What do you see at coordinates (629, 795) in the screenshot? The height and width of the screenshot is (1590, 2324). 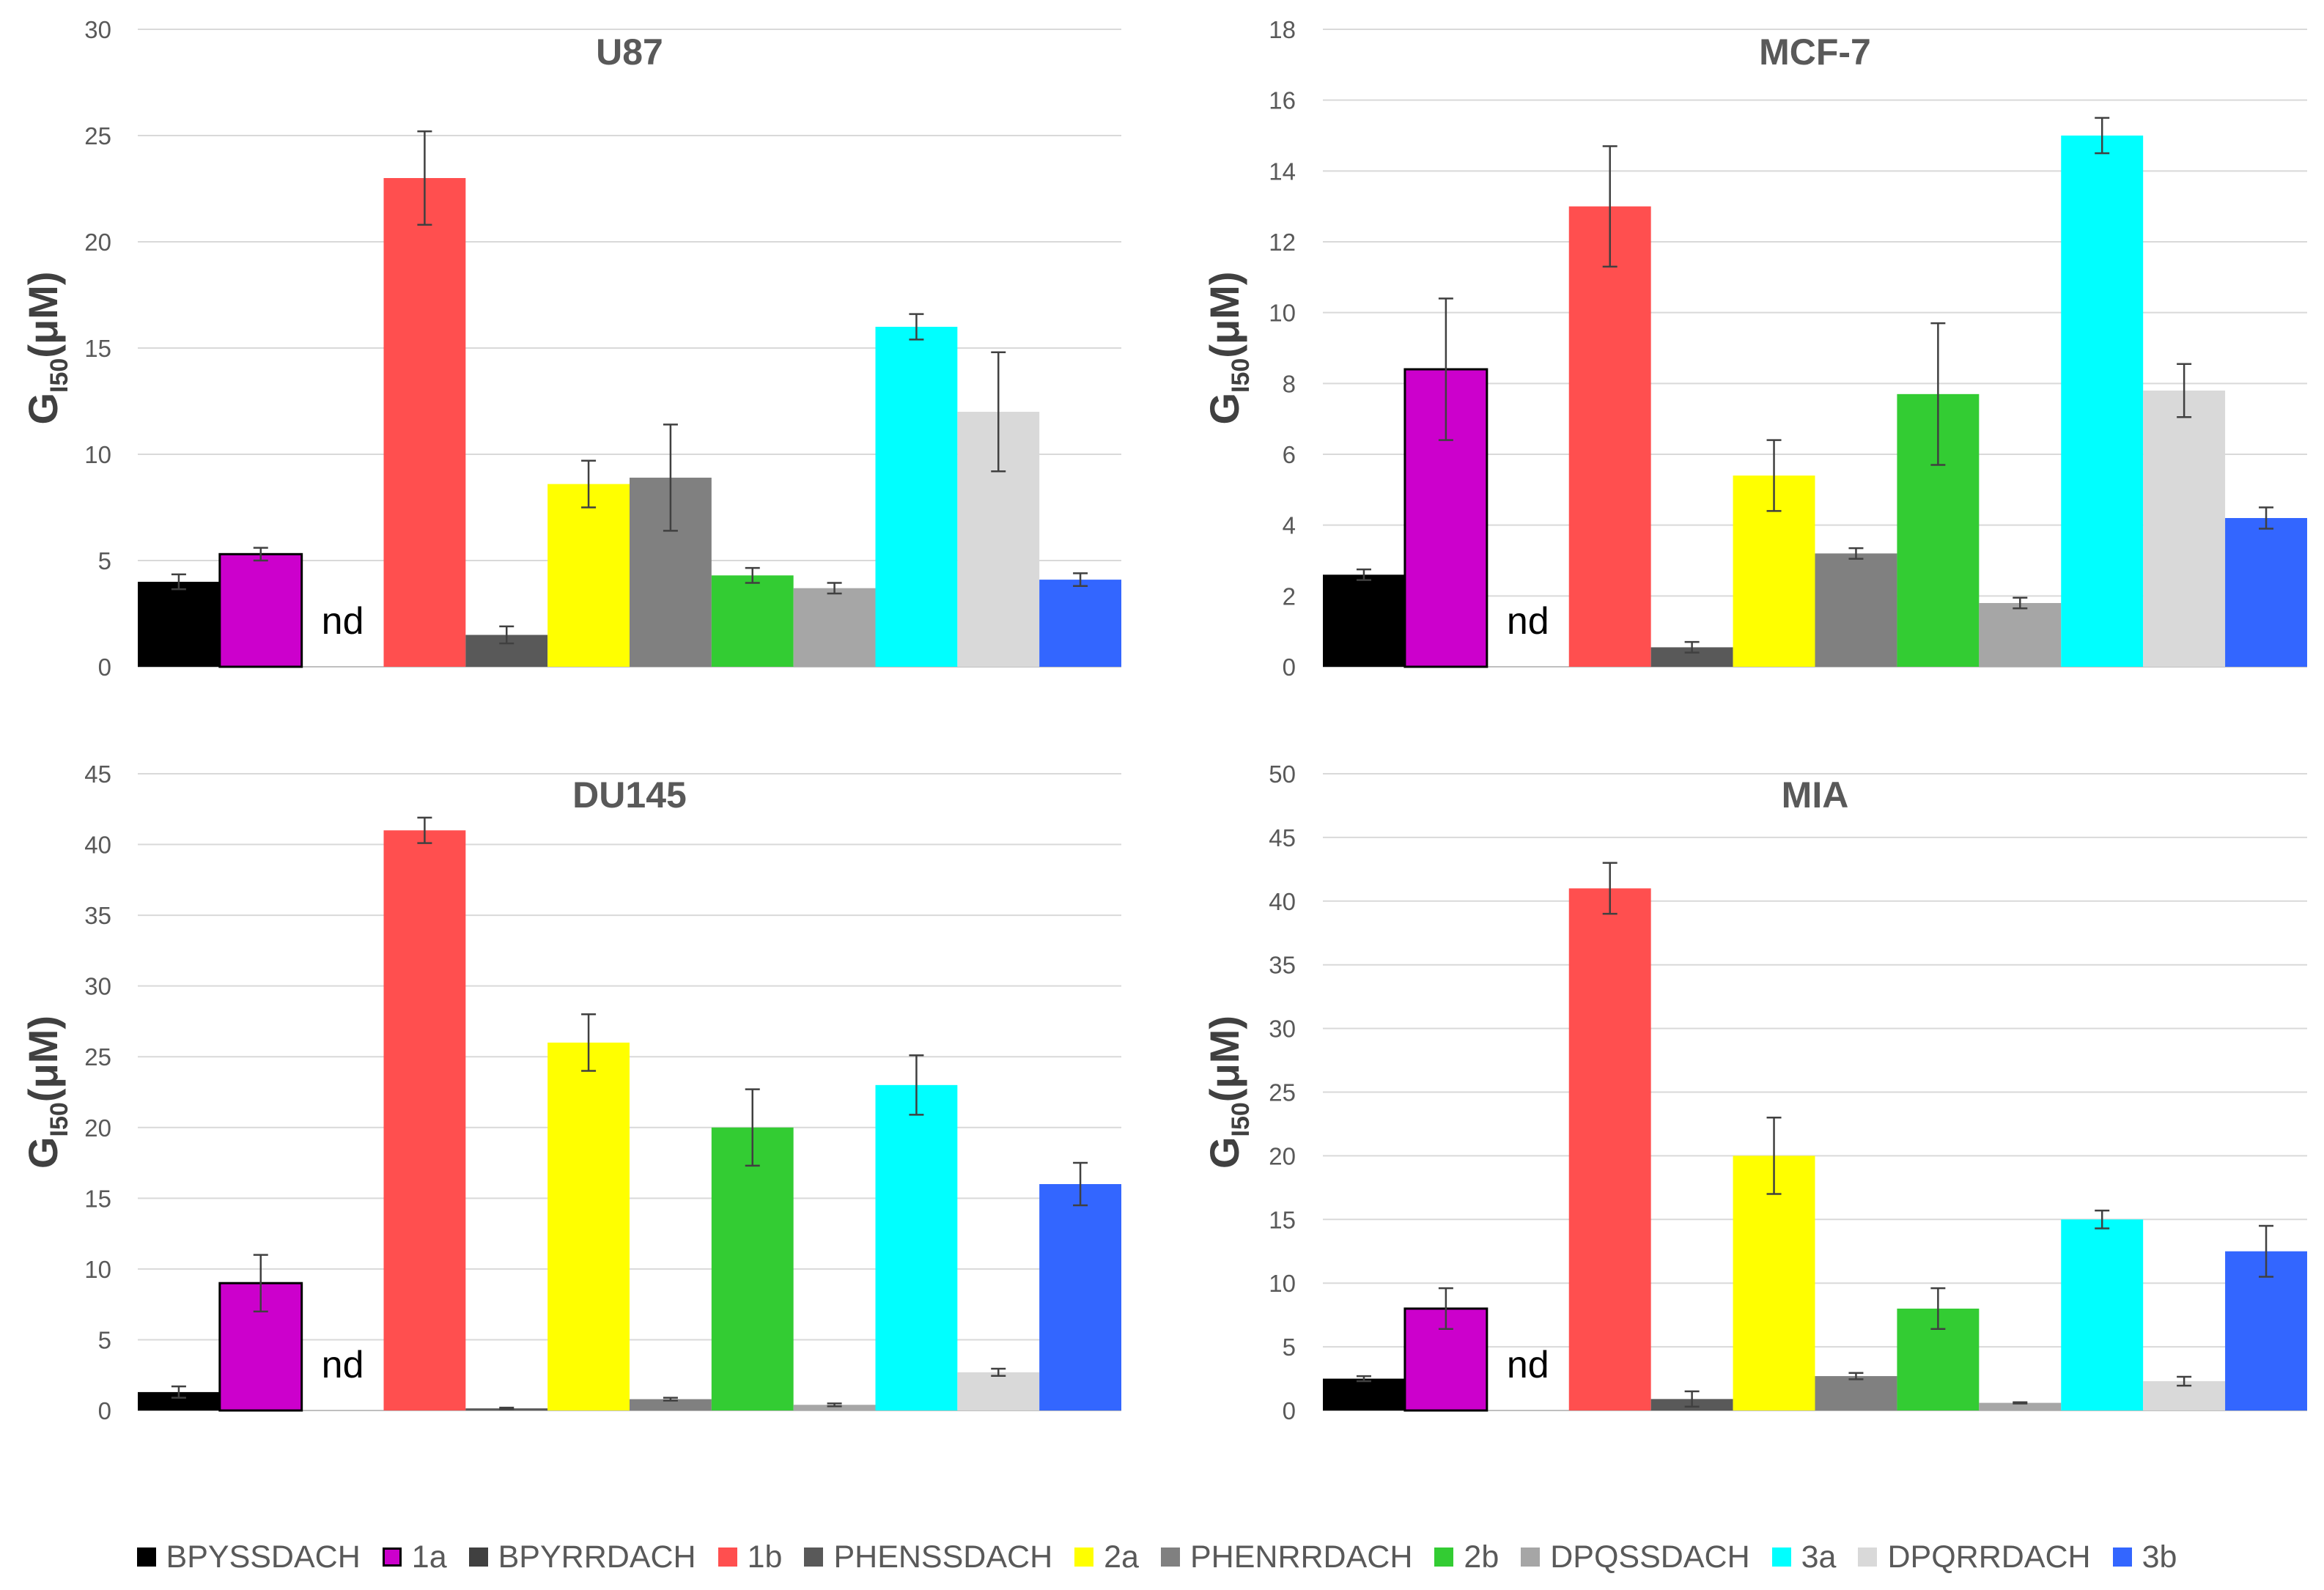 I see `chart-title: DU145` at bounding box center [629, 795].